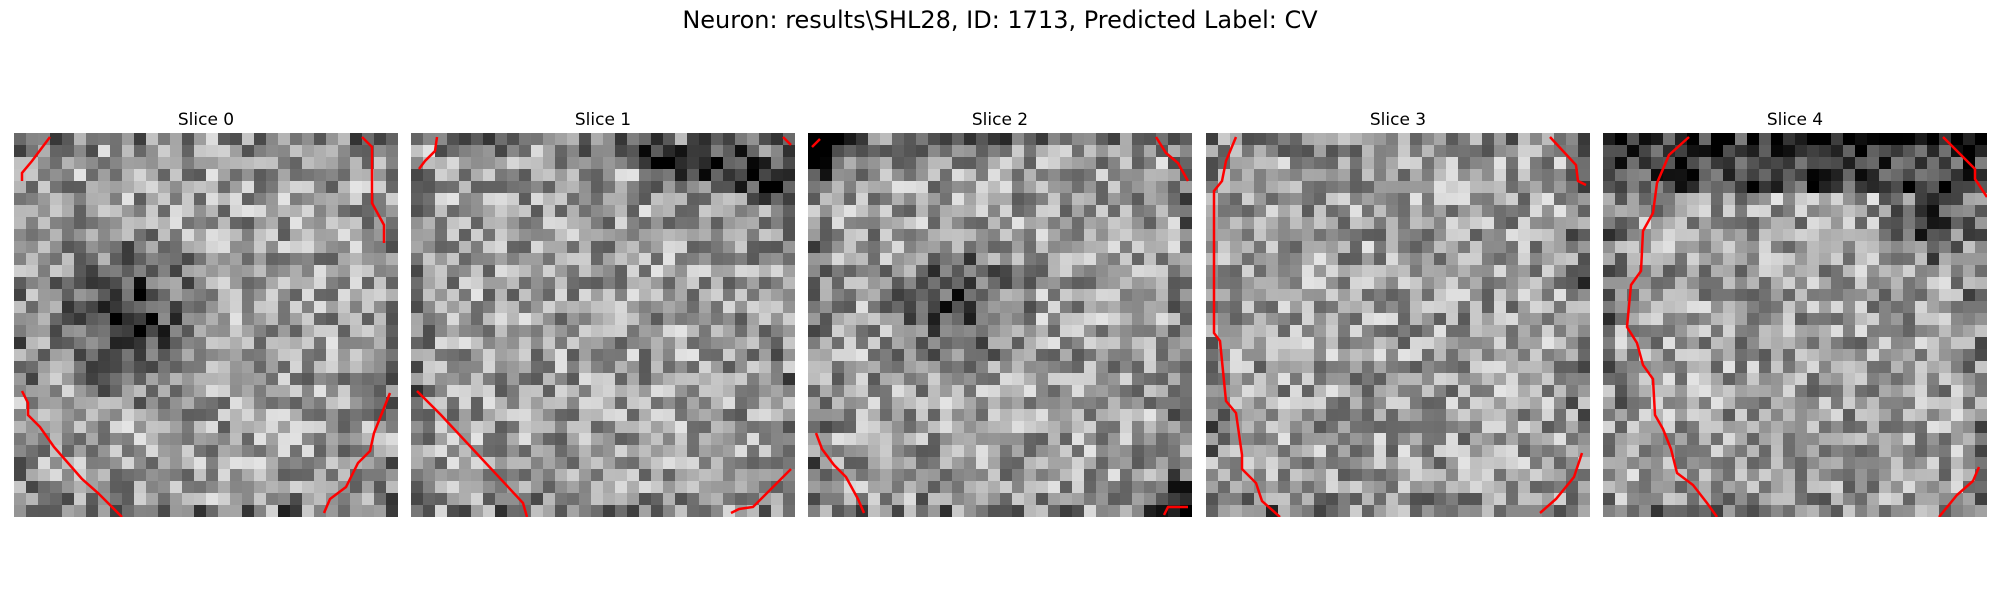 This screenshot has width=2000, height=600. What do you see at coordinates (1398, 120) in the screenshot?
I see `slice-title-3: Slice 3` at bounding box center [1398, 120].